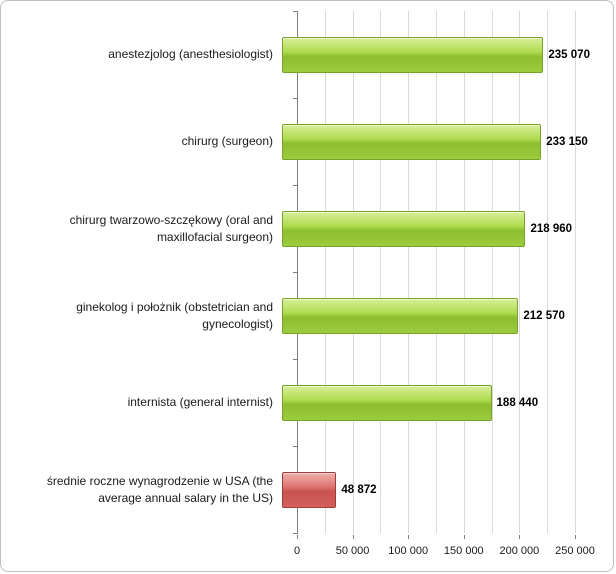  Describe the element at coordinates (463, 551) in the screenshot. I see `x-axis-tick-label: 150 000` at that location.